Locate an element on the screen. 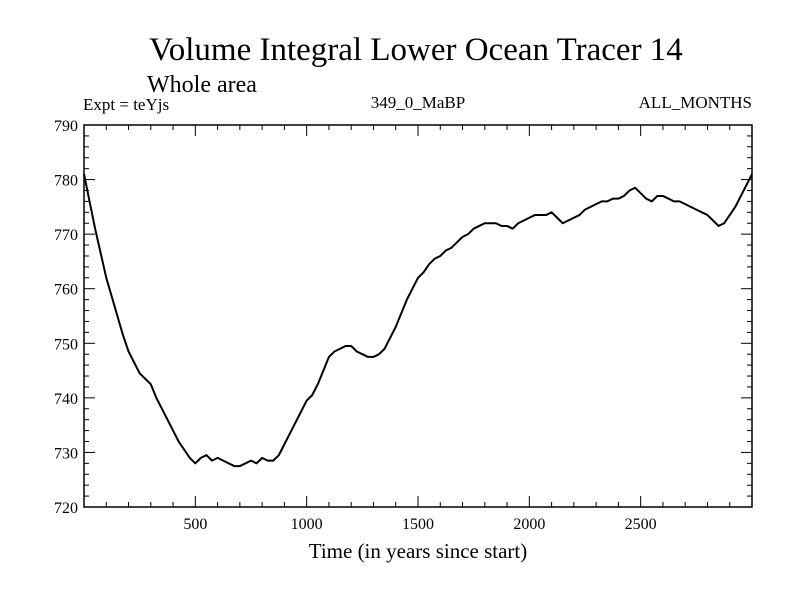  y-tick-label: 720 is located at coordinates (66, 508).